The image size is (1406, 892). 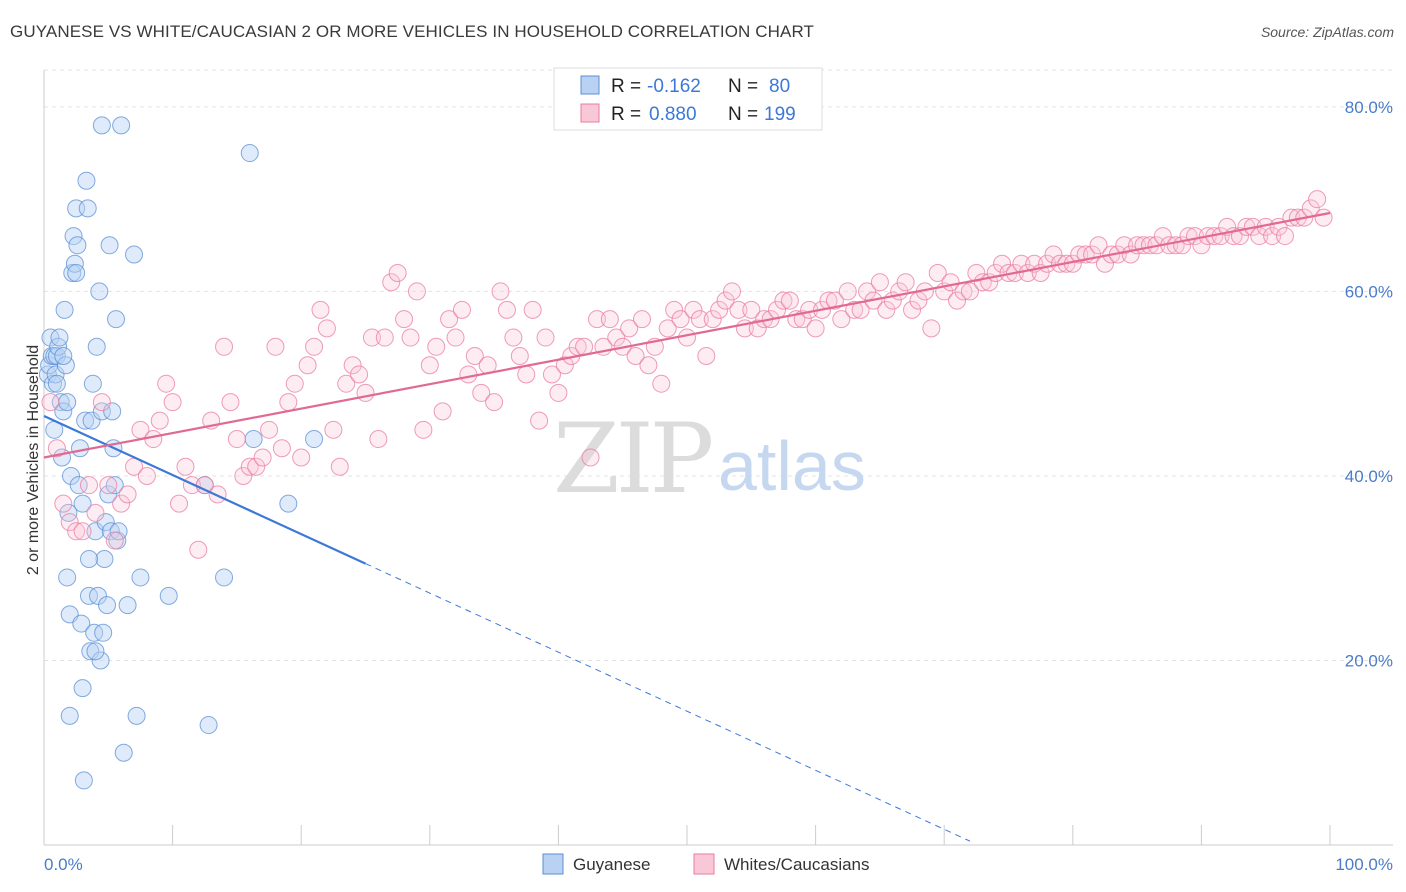 What do you see at coordinates (1327, 32) in the screenshot?
I see `chart-source: Source: ZipAtlas.com` at bounding box center [1327, 32].